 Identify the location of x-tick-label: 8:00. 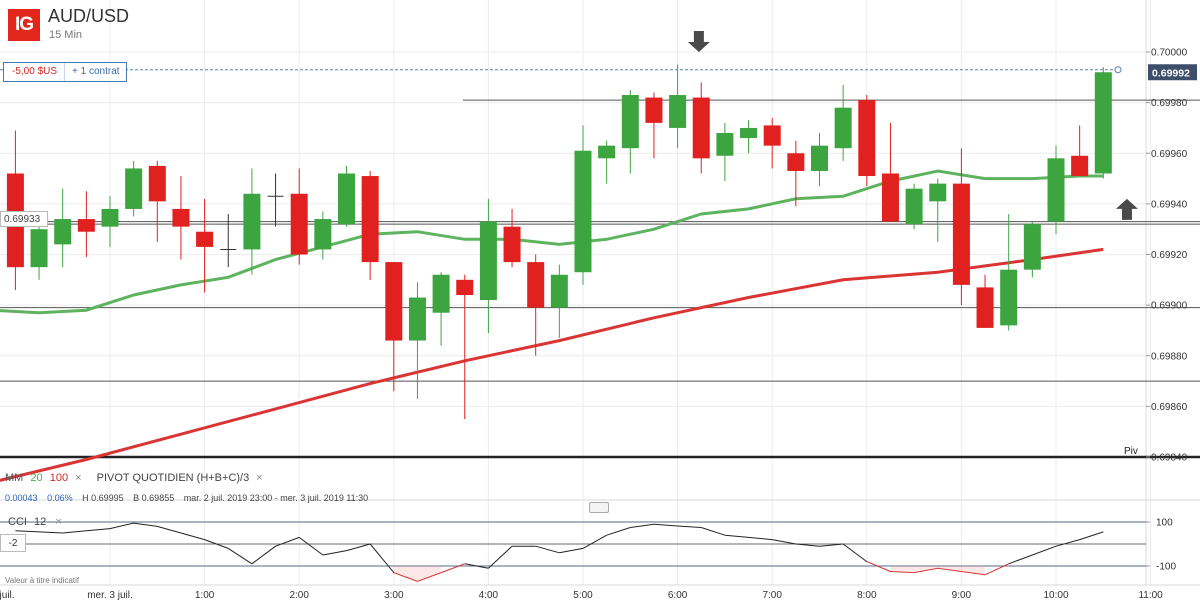
(867, 595).